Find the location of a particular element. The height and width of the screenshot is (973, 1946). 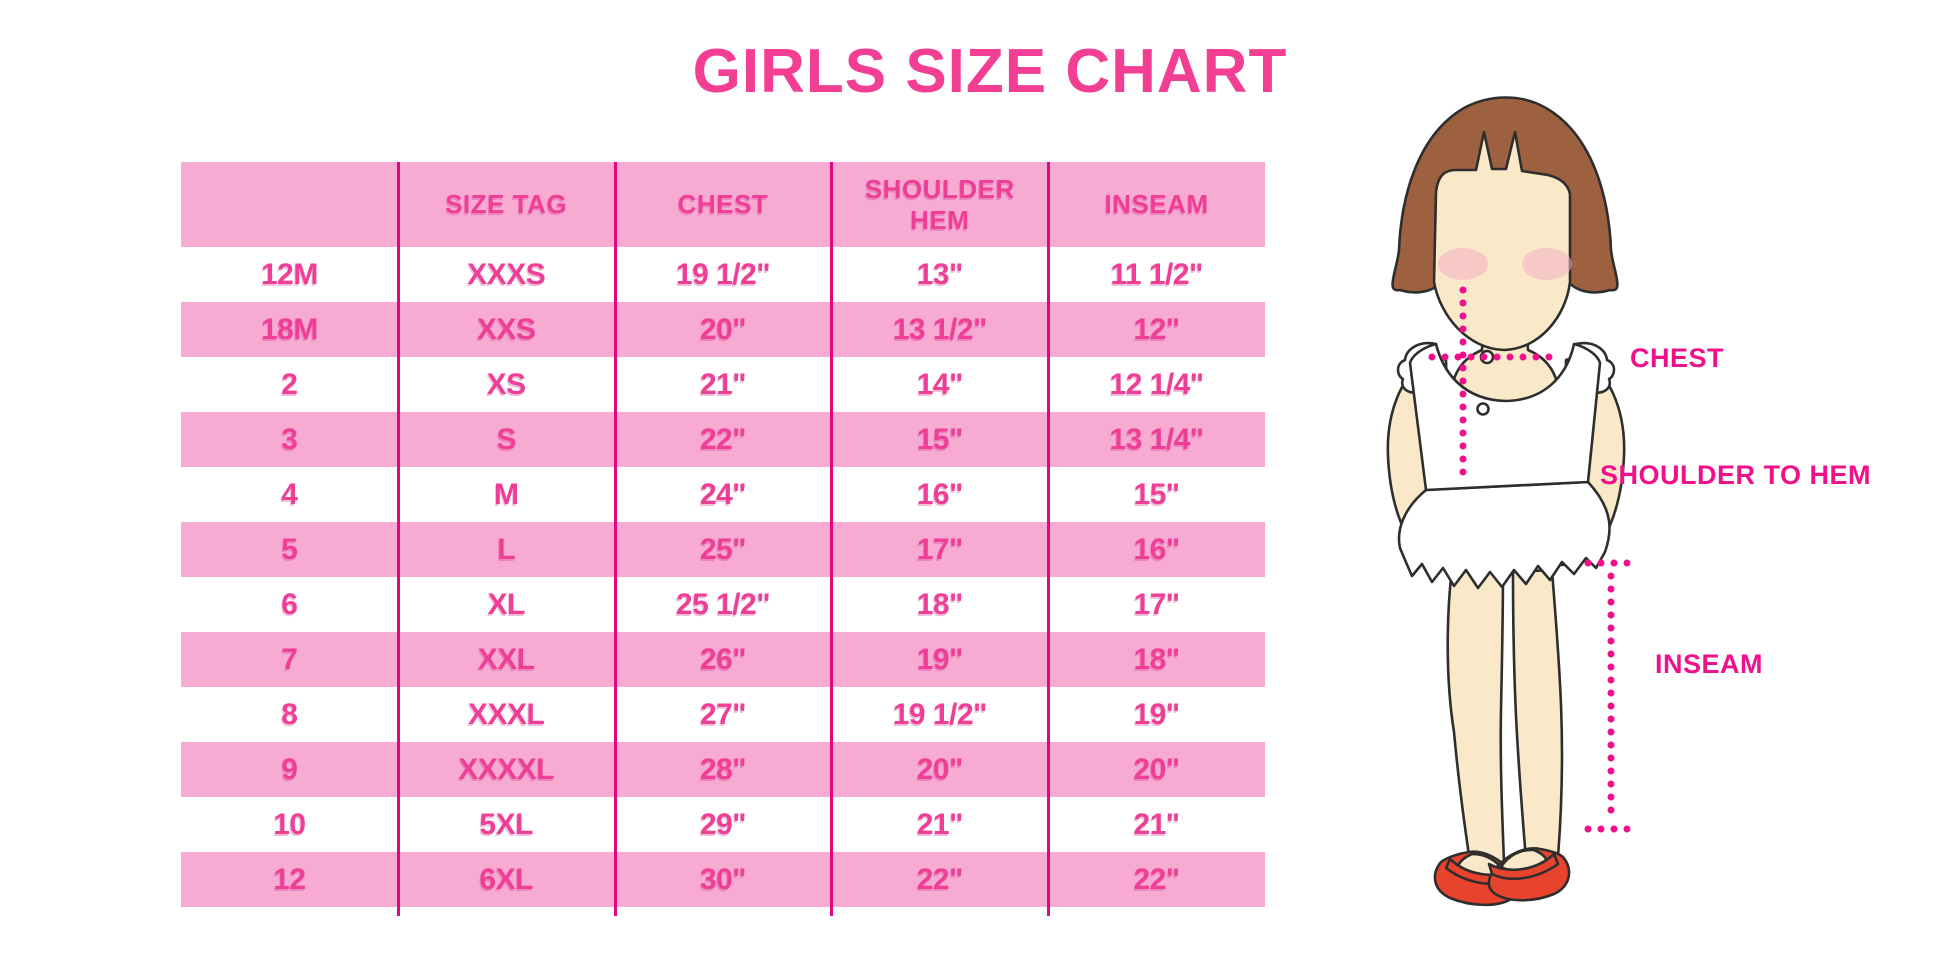

table-row: 5 L 25" 17" 16" is located at coordinates (723, 549).